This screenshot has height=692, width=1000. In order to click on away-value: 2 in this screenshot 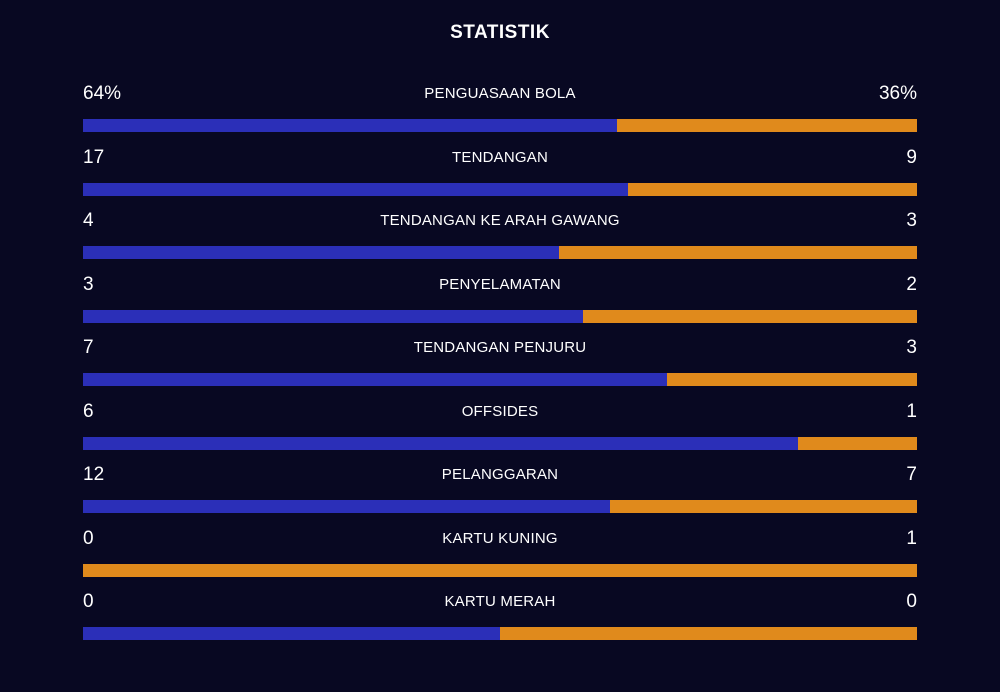, I will do `click(911, 284)`.